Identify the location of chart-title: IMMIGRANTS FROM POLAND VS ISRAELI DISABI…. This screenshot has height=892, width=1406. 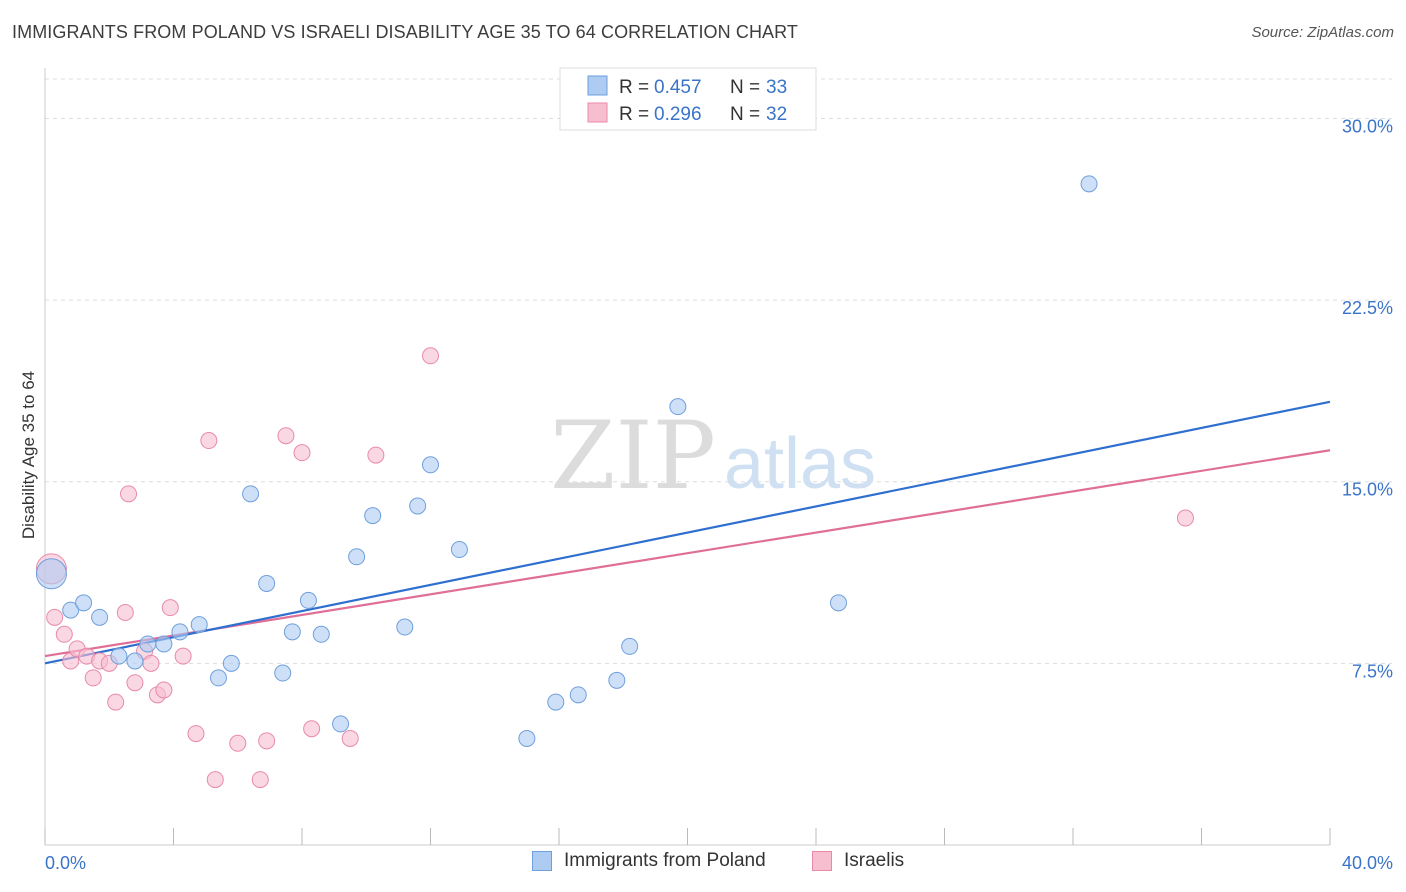
(405, 32).